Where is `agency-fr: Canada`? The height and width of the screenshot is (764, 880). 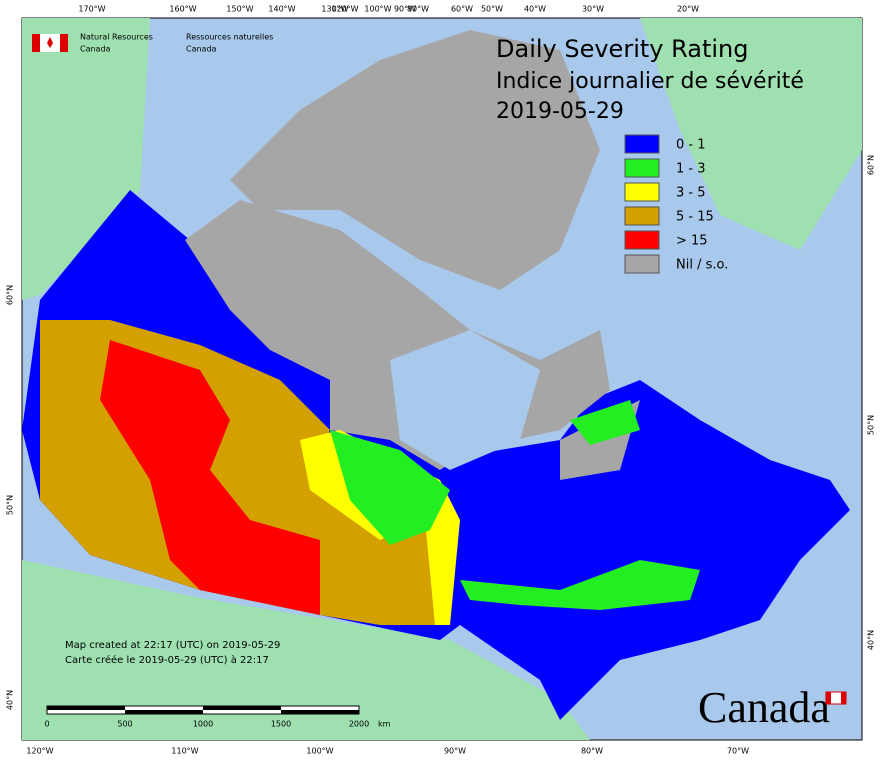
agency-fr: Canada is located at coordinates (201, 49).